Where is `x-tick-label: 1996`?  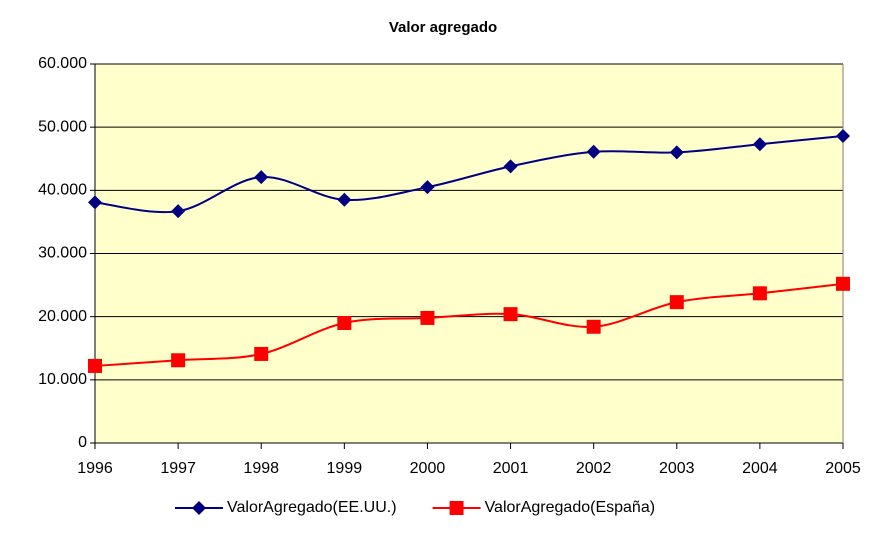
x-tick-label: 1996 is located at coordinates (95, 468).